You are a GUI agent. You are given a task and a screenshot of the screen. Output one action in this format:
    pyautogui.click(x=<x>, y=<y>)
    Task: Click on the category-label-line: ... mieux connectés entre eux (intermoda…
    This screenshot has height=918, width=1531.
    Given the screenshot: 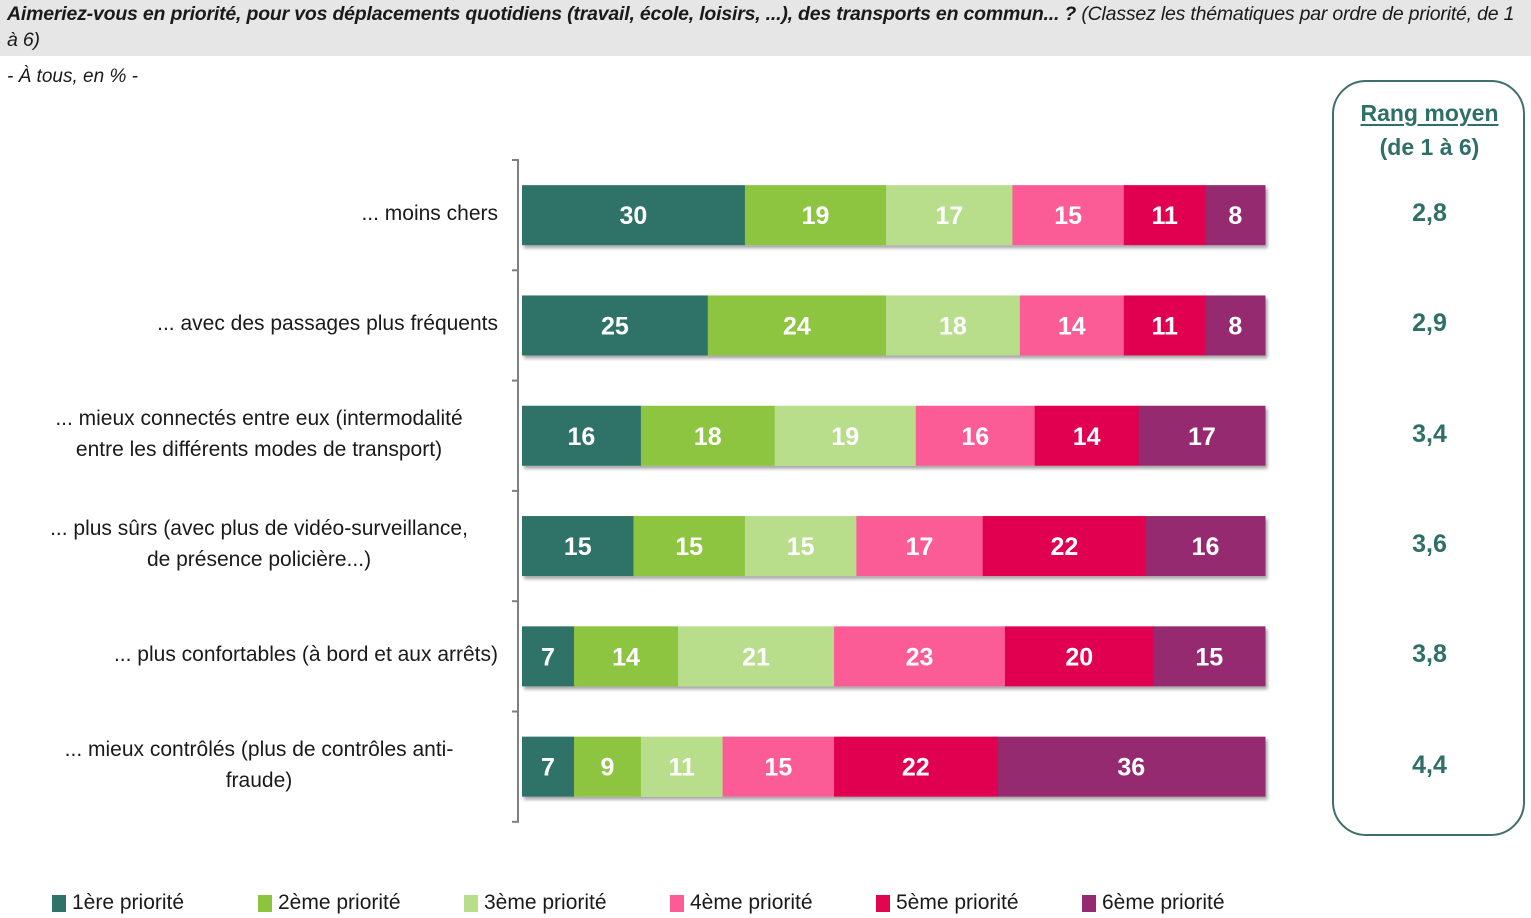 What is the action you would take?
    pyautogui.click(x=259, y=418)
    